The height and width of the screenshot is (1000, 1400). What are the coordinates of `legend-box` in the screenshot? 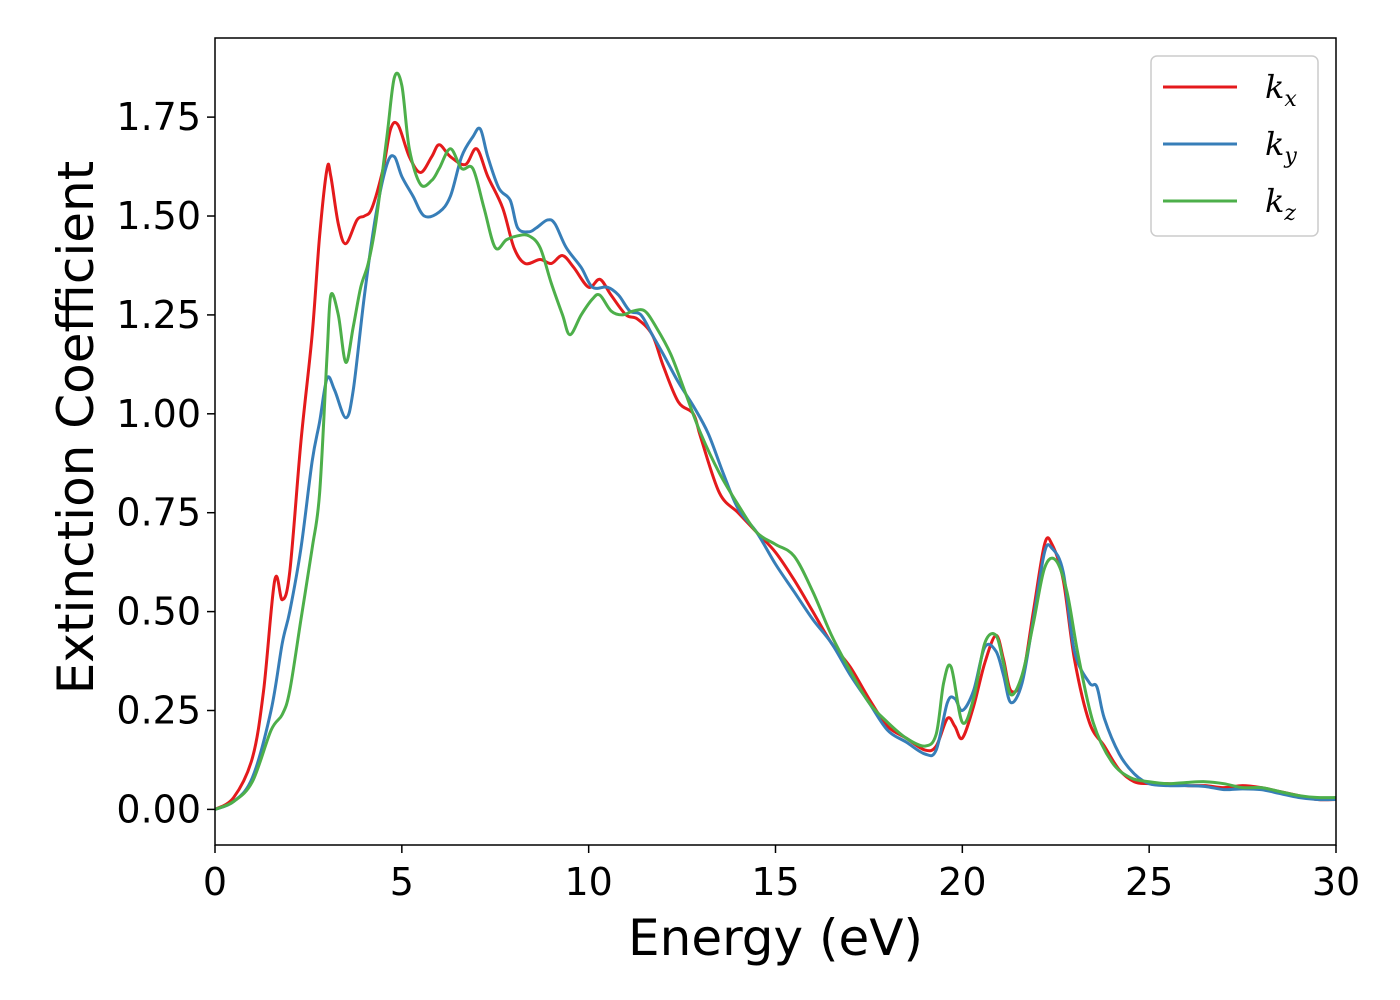 It's located at (1234, 146).